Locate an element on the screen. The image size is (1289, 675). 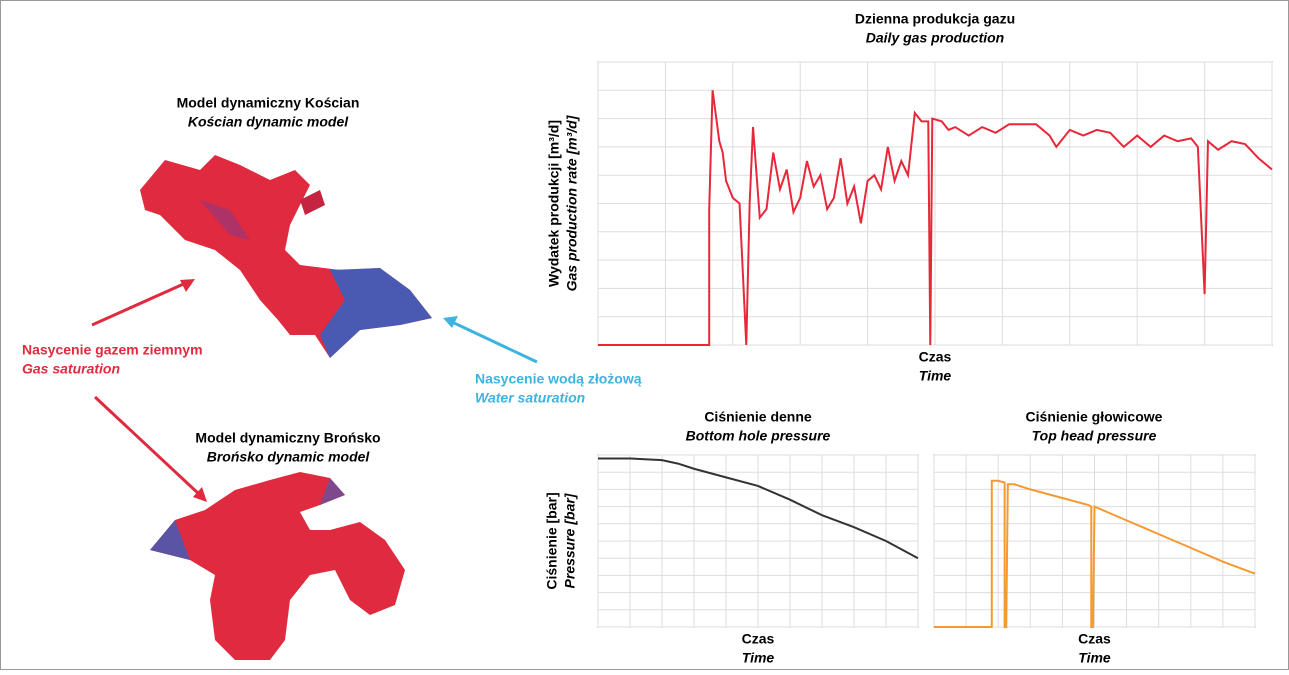
bronsko-model is located at coordinates (277, 566).